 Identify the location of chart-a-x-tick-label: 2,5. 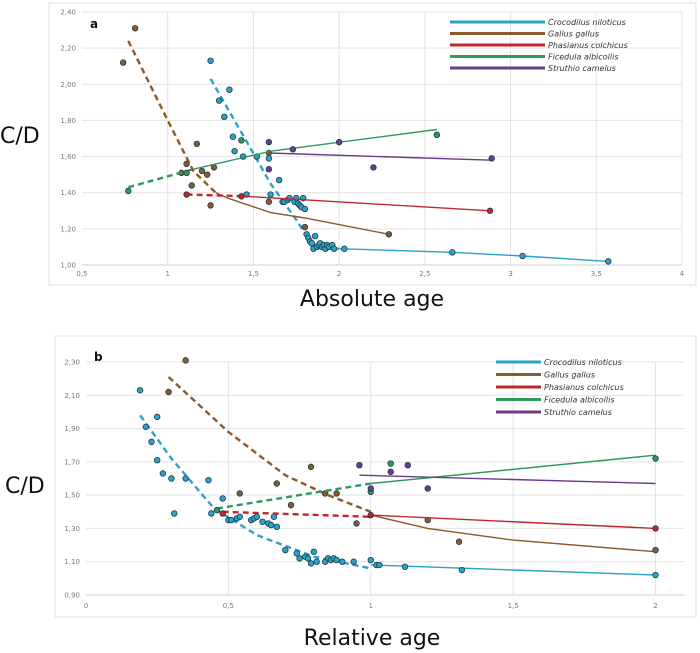
(424, 274).